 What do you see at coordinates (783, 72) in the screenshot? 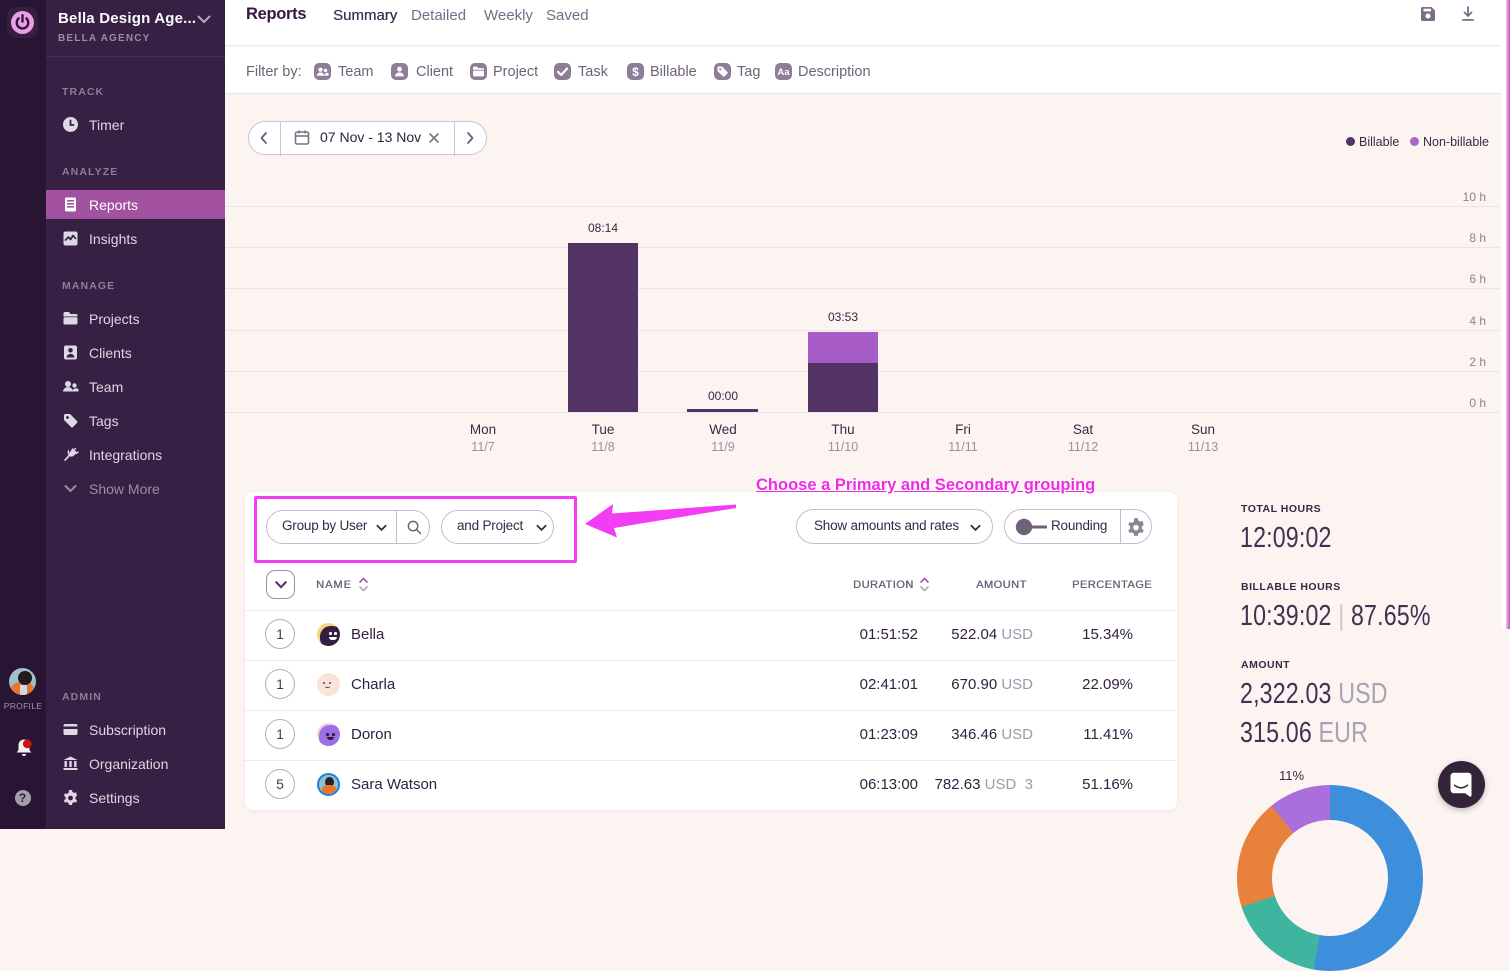
I see `svg-text: Aa` at bounding box center [783, 72].